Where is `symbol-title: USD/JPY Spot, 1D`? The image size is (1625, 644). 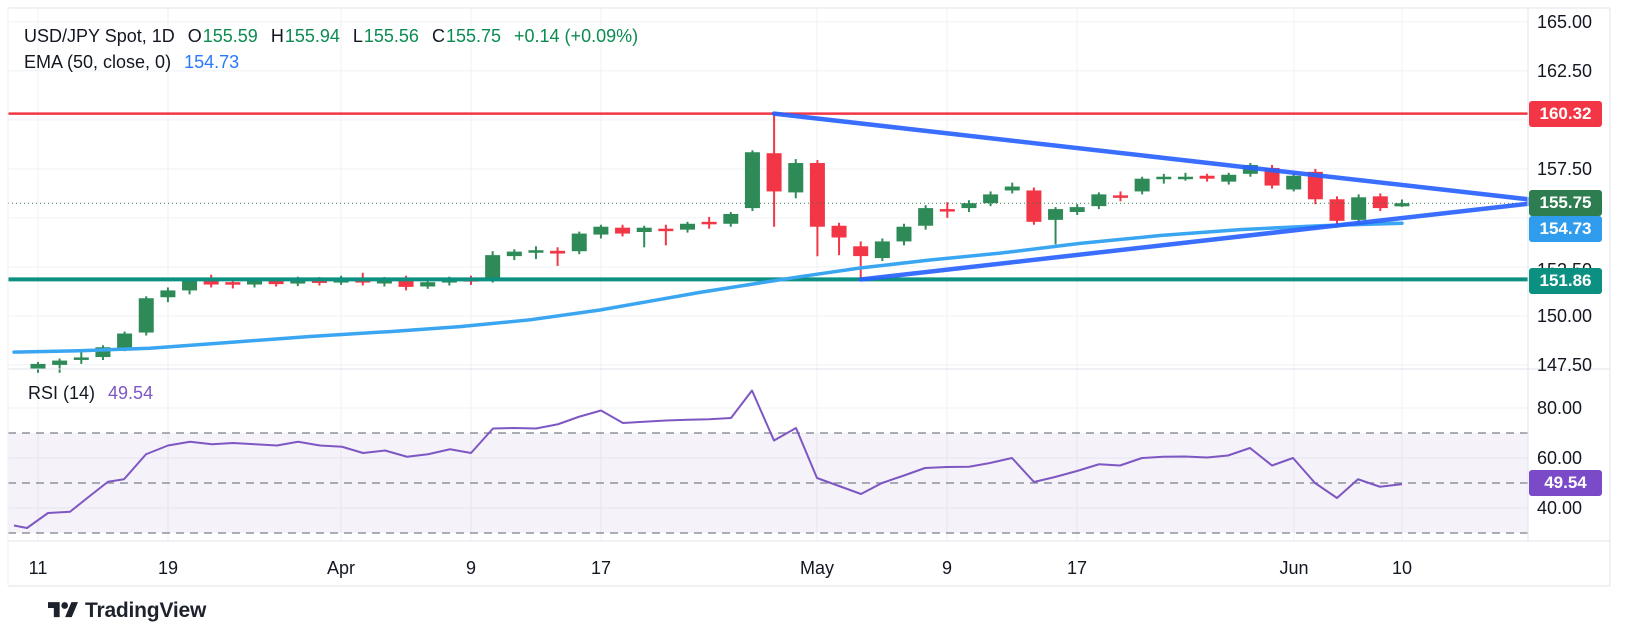 symbol-title: USD/JPY Spot, 1D is located at coordinates (99, 36).